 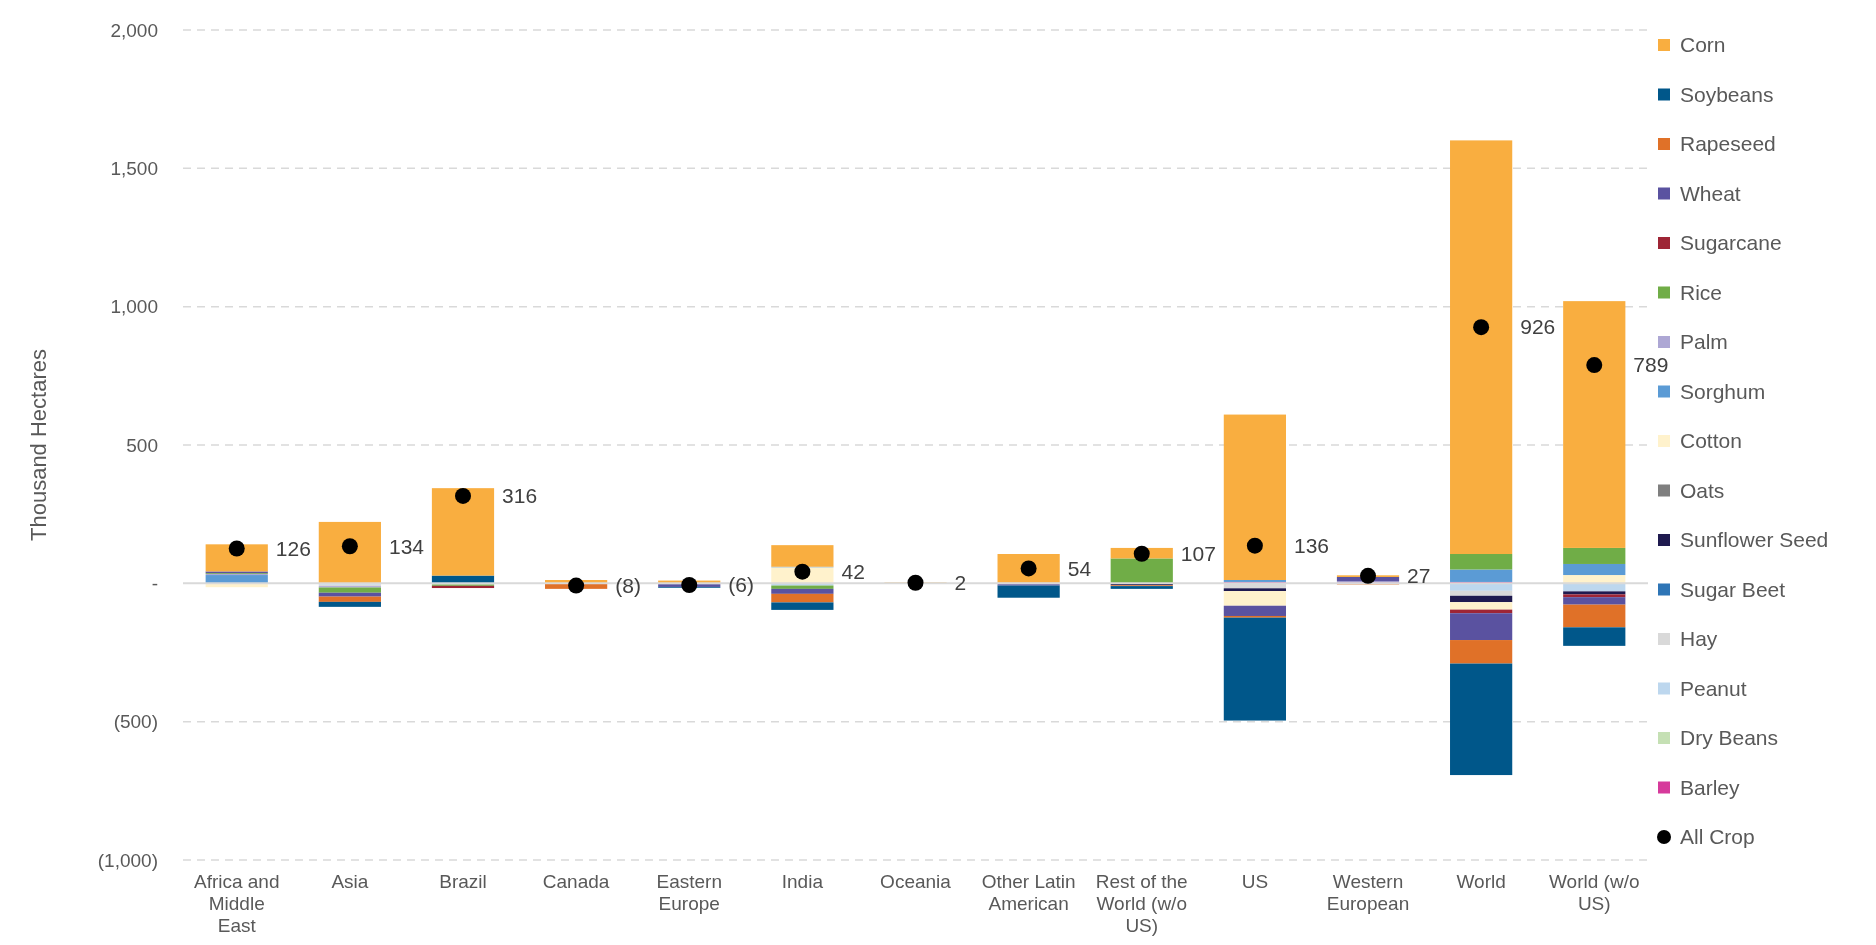 What do you see at coordinates (520, 496) in the screenshot?
I see `data-label: 316` at bounding box center [520, 496].